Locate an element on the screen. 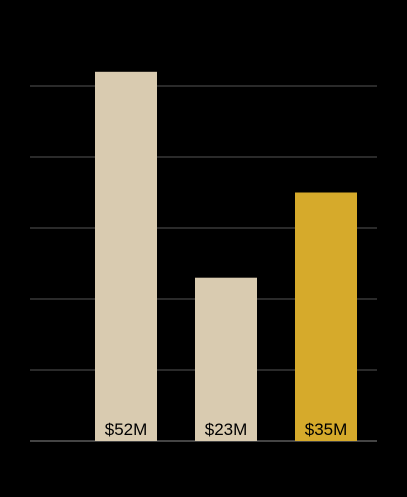  bar-value-label-3: $35M is located at coordinates (326, 429).